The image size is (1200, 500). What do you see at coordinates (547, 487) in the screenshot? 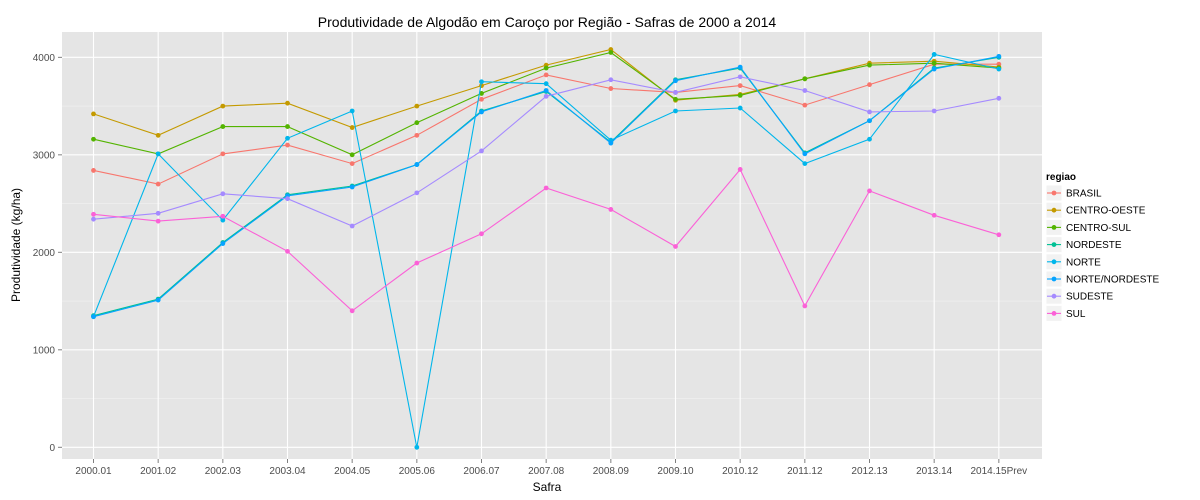
I see `x-axis-title: Safra` at bounding box center [547, 487].